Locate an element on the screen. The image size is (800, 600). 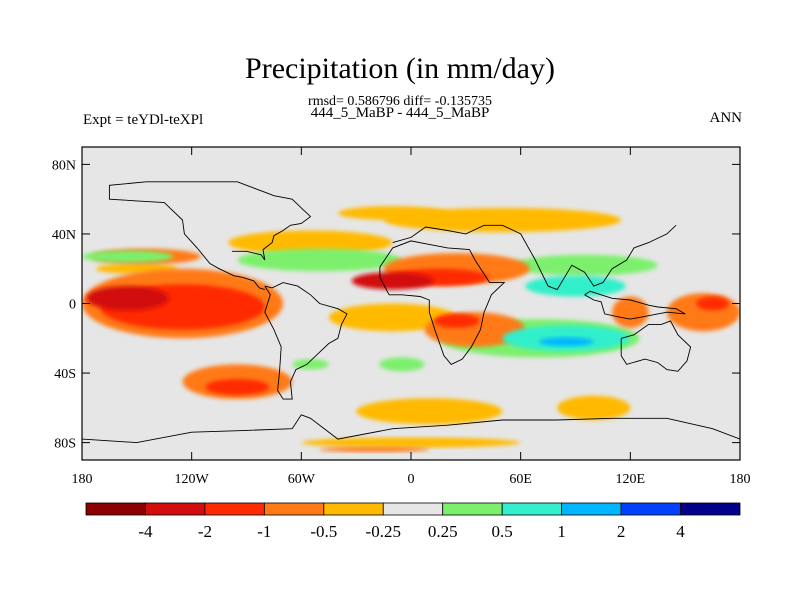
colorbar-label-4: -0.25 is located at coordinates (383, 531).